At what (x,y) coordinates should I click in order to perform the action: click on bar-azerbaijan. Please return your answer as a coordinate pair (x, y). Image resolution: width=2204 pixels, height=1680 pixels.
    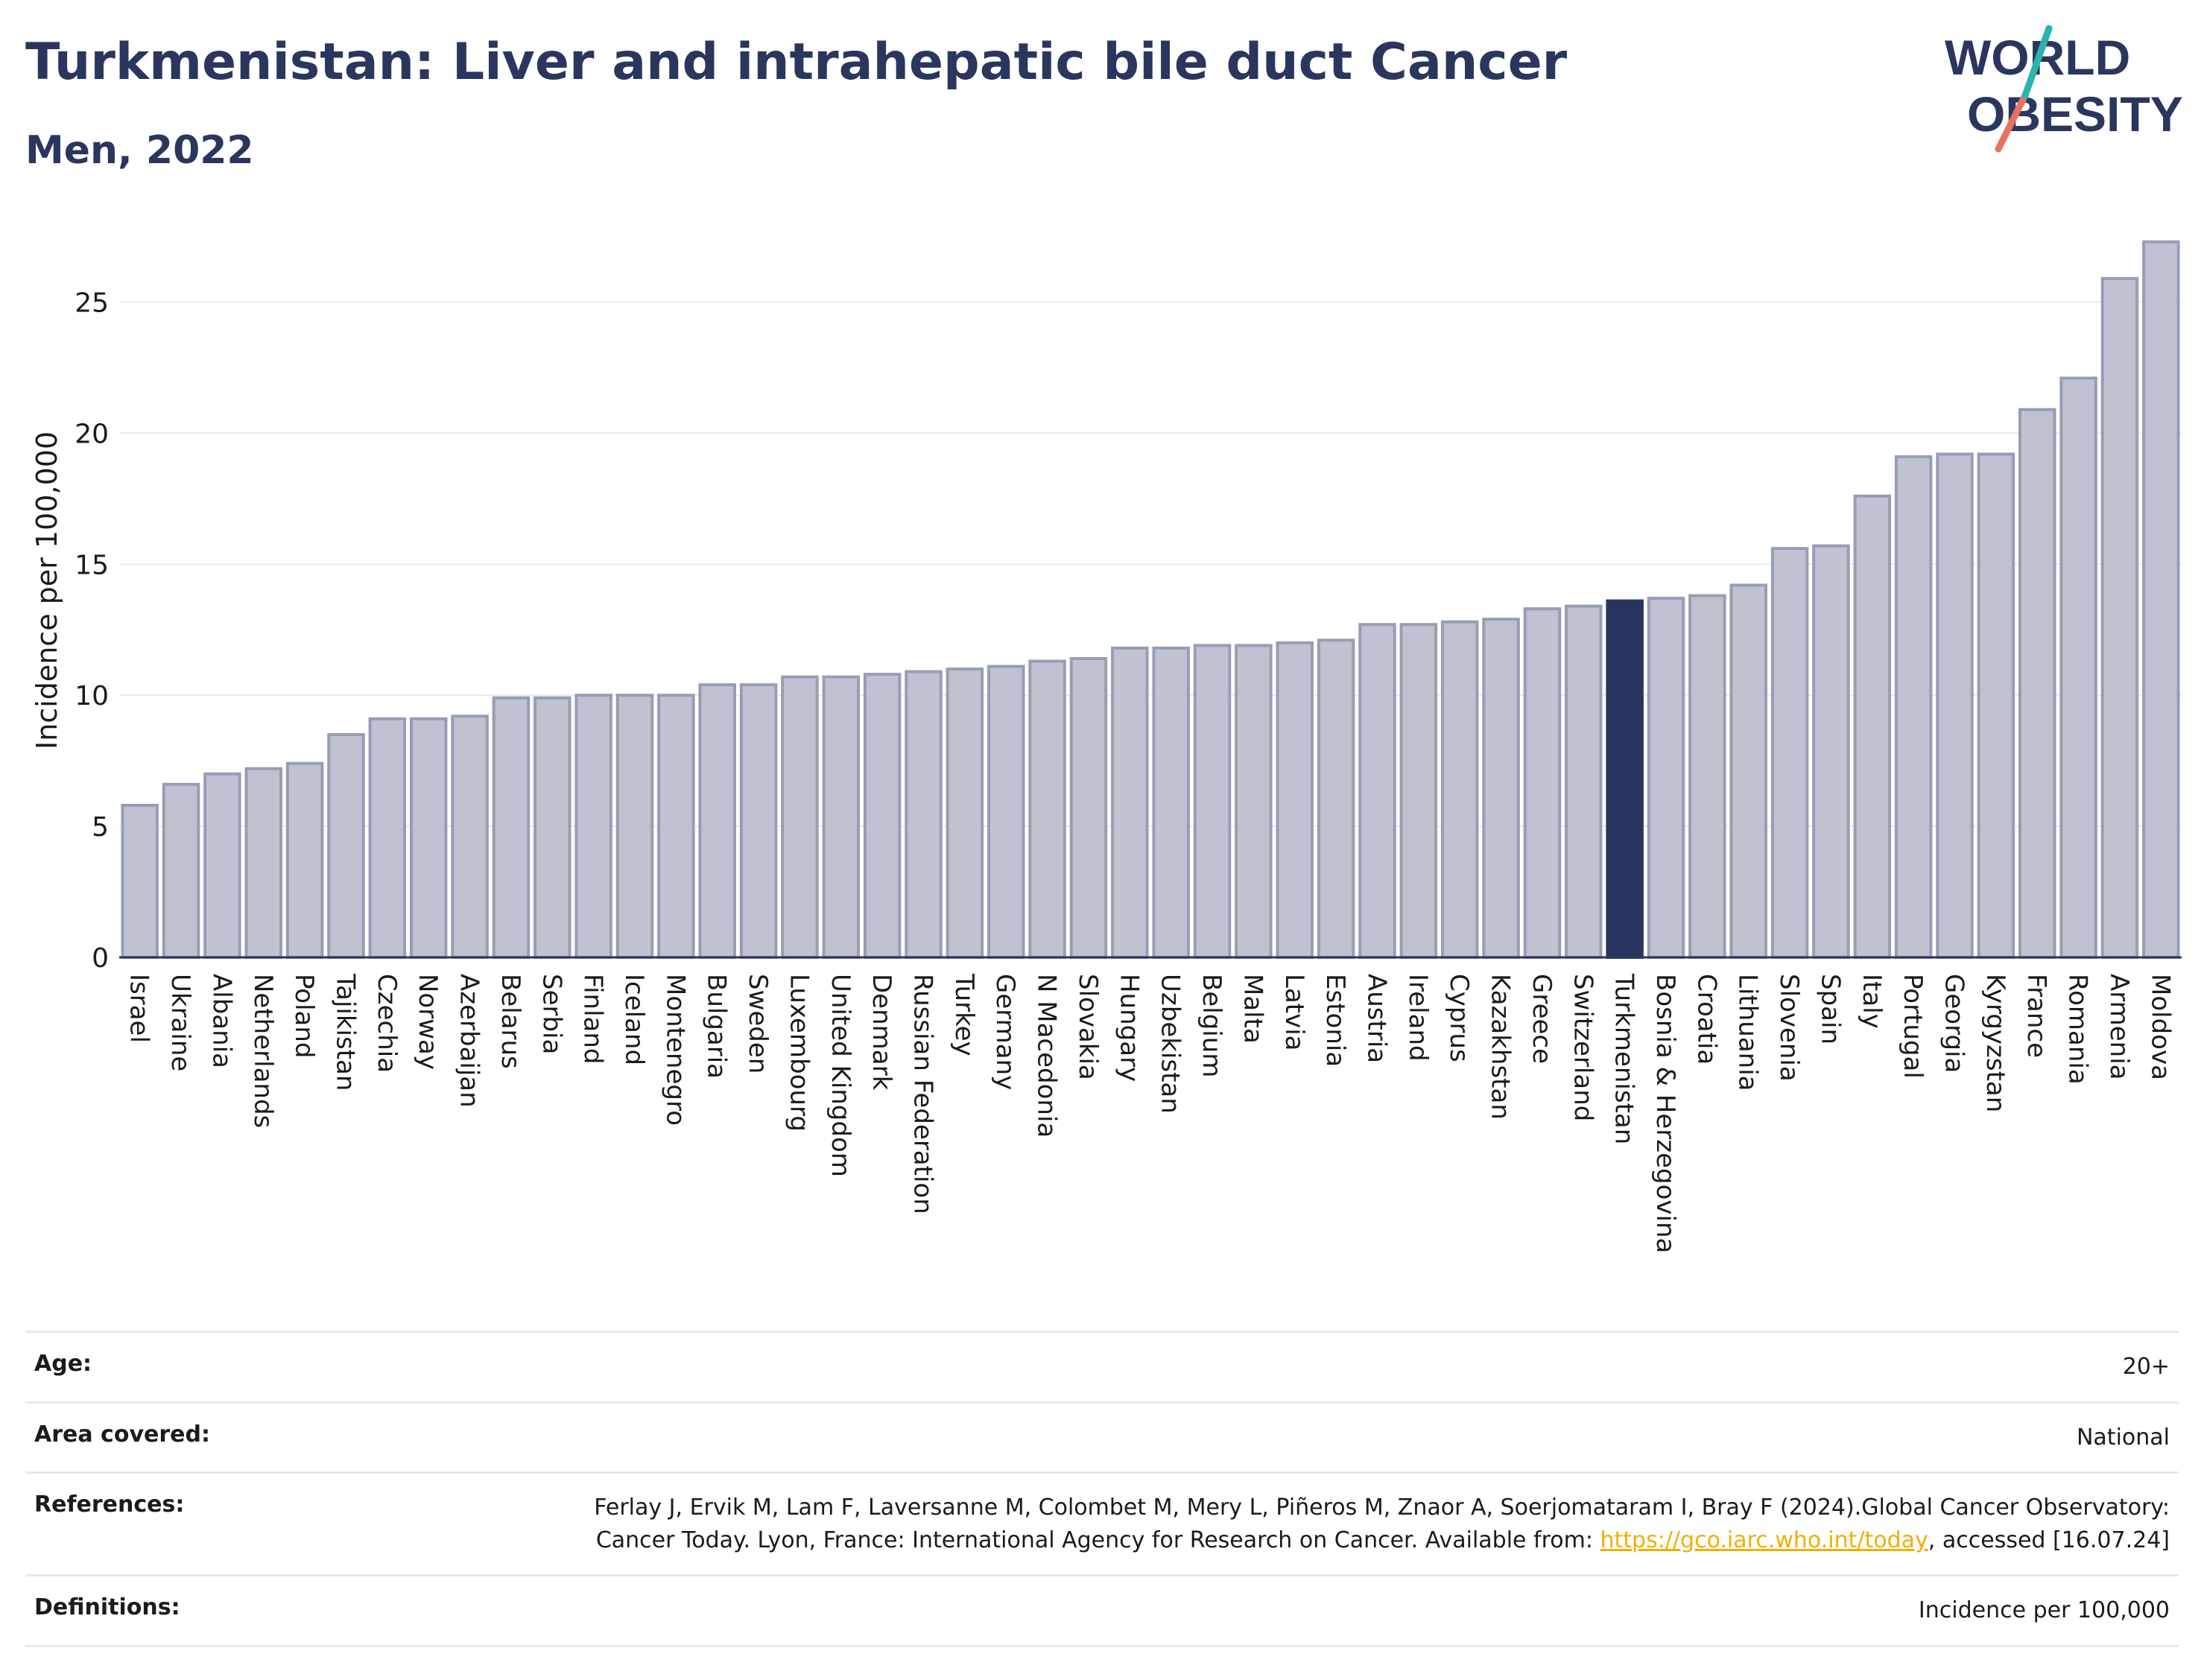
    Looking at the image, I should click on (470, 836).